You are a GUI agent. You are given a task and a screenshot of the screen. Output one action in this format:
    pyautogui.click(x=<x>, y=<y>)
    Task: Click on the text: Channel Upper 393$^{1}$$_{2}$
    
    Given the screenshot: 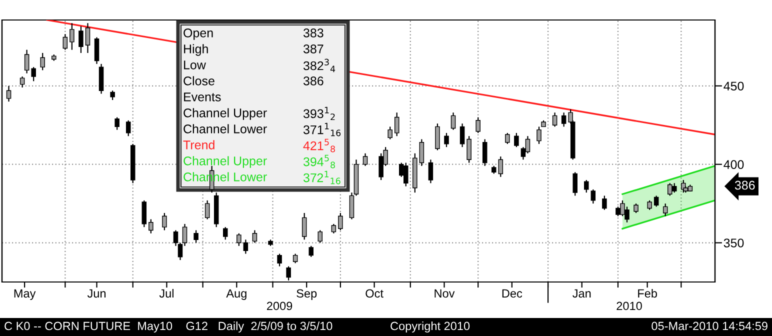 What is the action you would take?
    pyautogui.click(x=259, y=113)
    